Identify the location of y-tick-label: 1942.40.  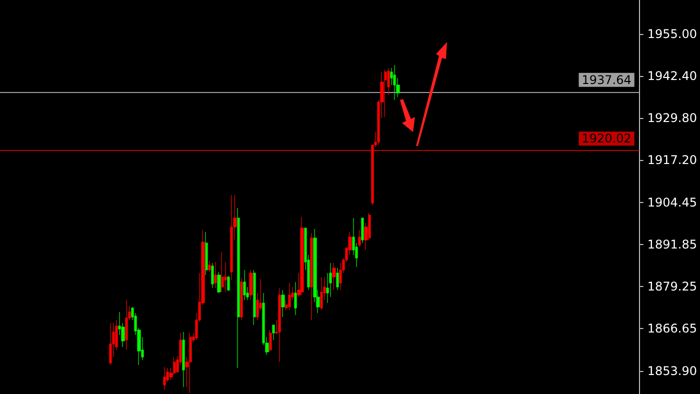
(672, 76).